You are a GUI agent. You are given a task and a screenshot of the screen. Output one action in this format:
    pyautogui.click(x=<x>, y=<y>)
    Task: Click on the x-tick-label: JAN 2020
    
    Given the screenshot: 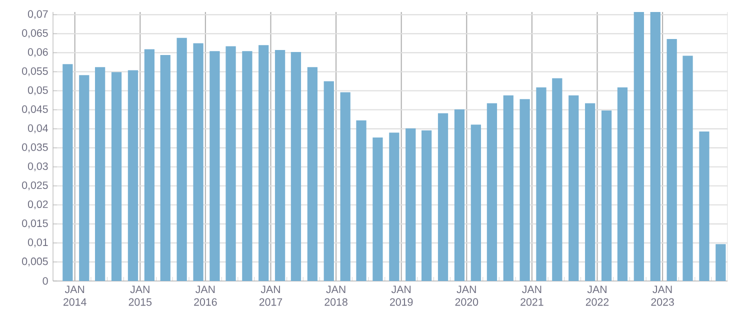 What is the action you would take?
    pyautogui.click(x=466, y=296)
    